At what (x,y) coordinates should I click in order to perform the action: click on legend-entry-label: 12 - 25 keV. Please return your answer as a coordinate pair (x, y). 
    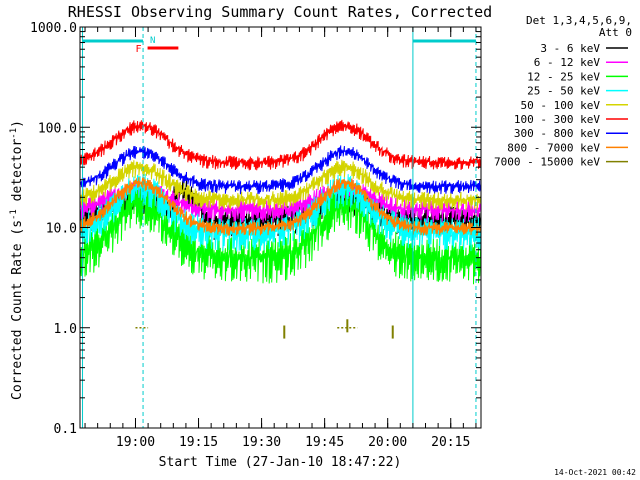
    Looking at the image, I should click on (563, 76).